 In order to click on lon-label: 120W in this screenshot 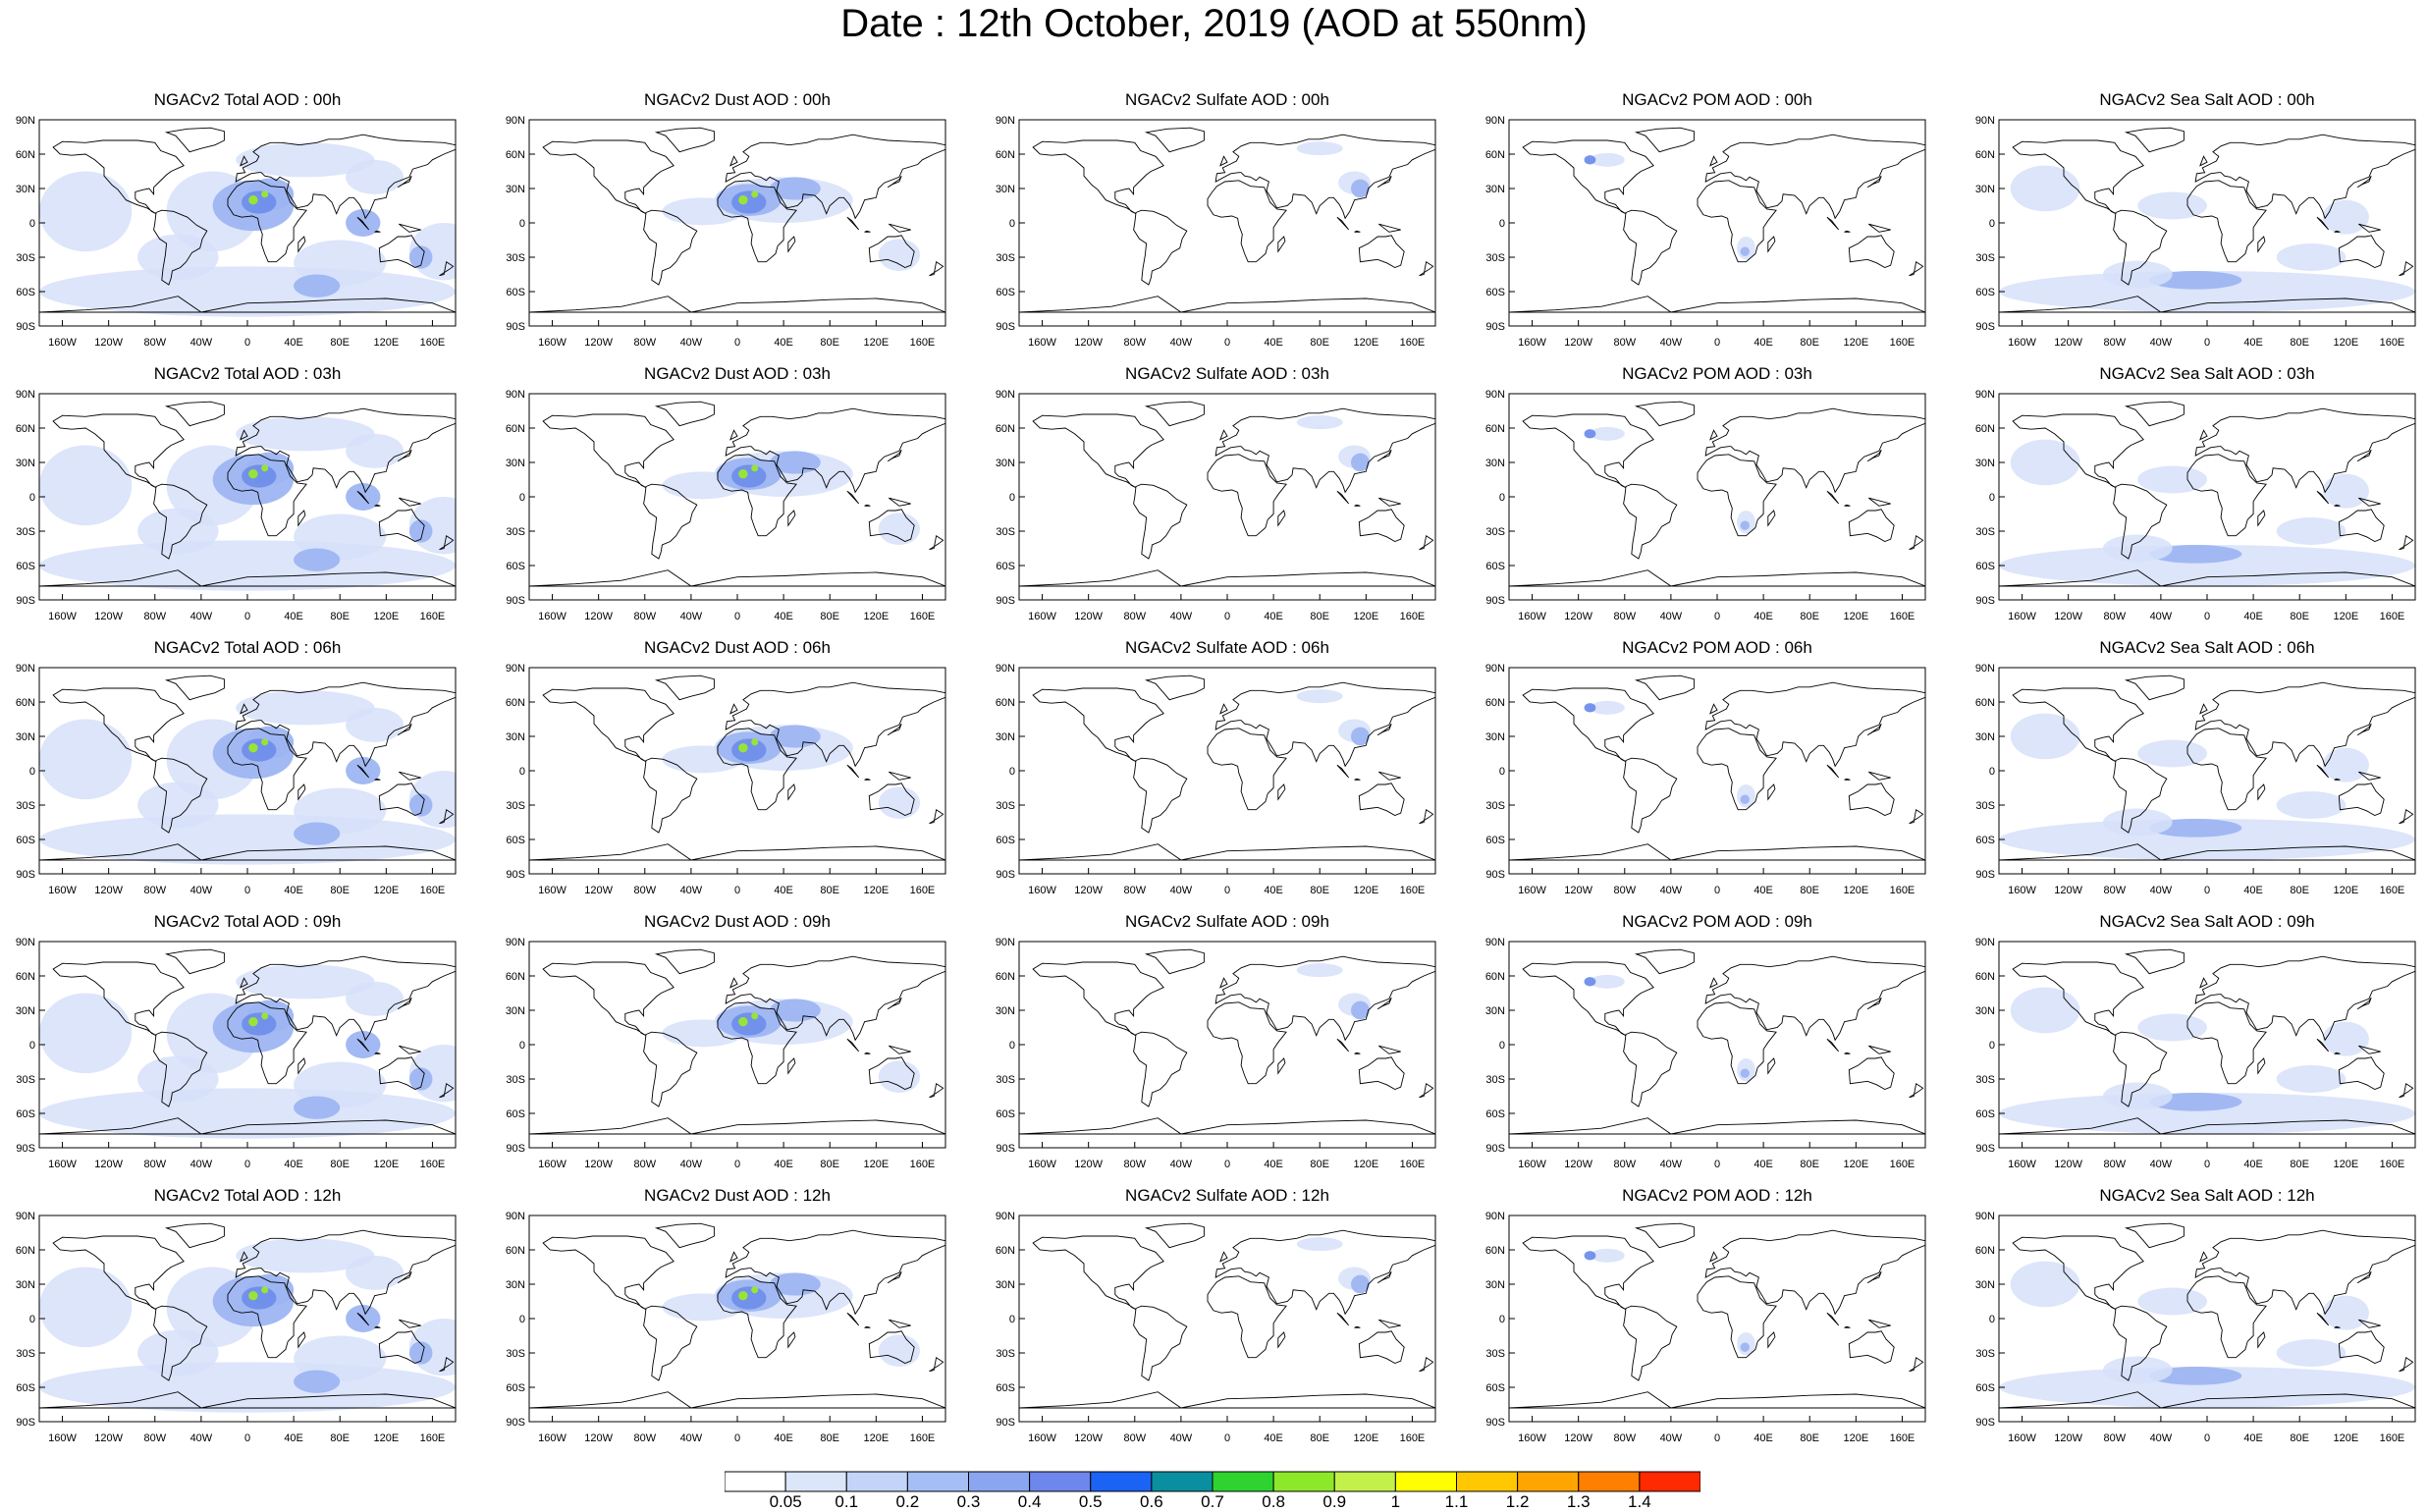, I will do `click(2068, 1438)`.